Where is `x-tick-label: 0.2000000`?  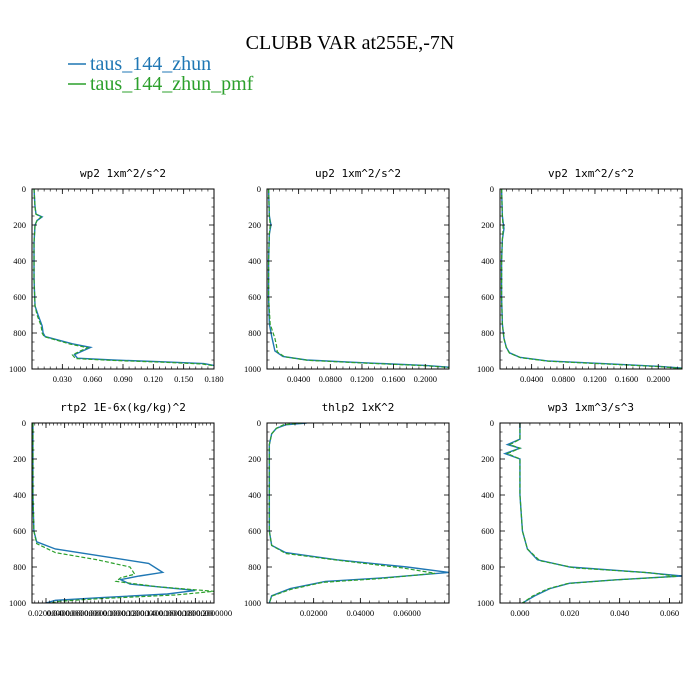 x-tick-label: 0.2000000 is located at coordinates (214, 613).